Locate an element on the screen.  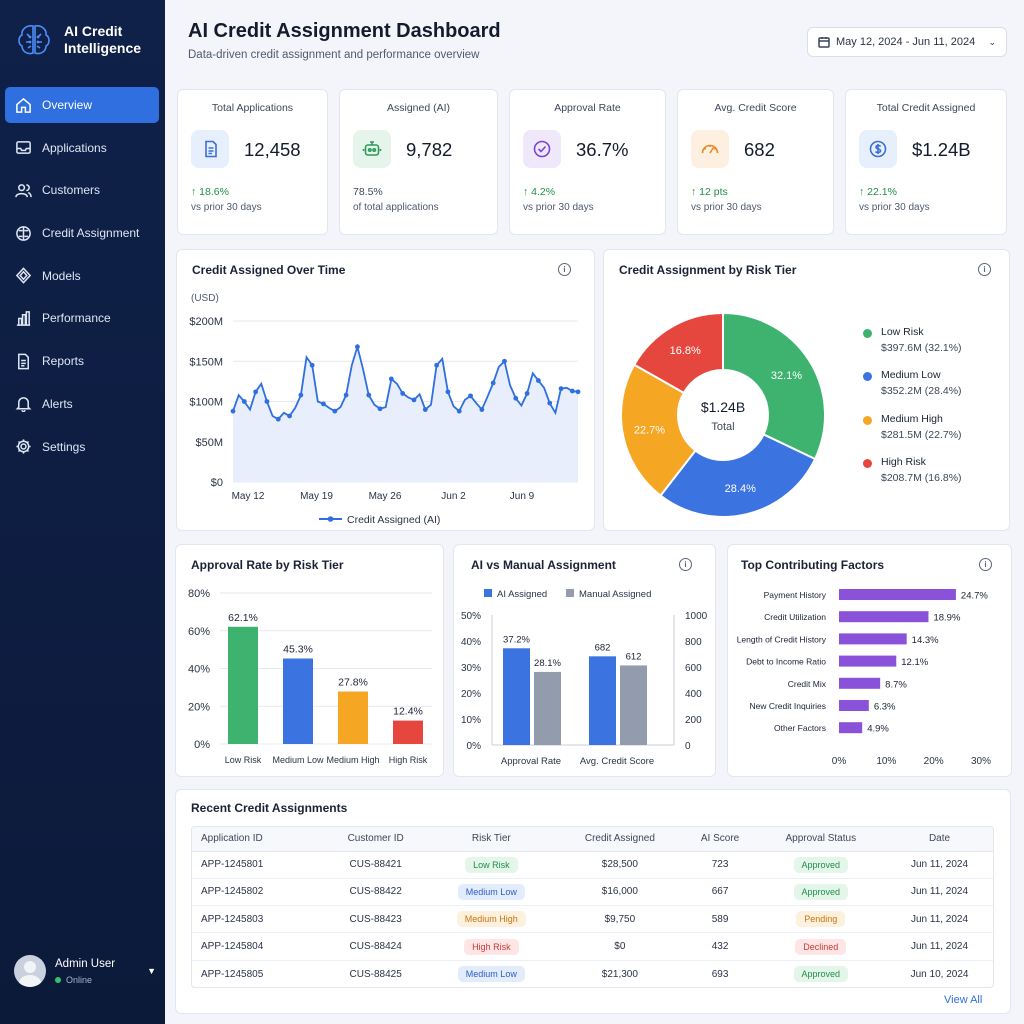
sidebar-item-overview: Overview is located at coordinates (82, 105).